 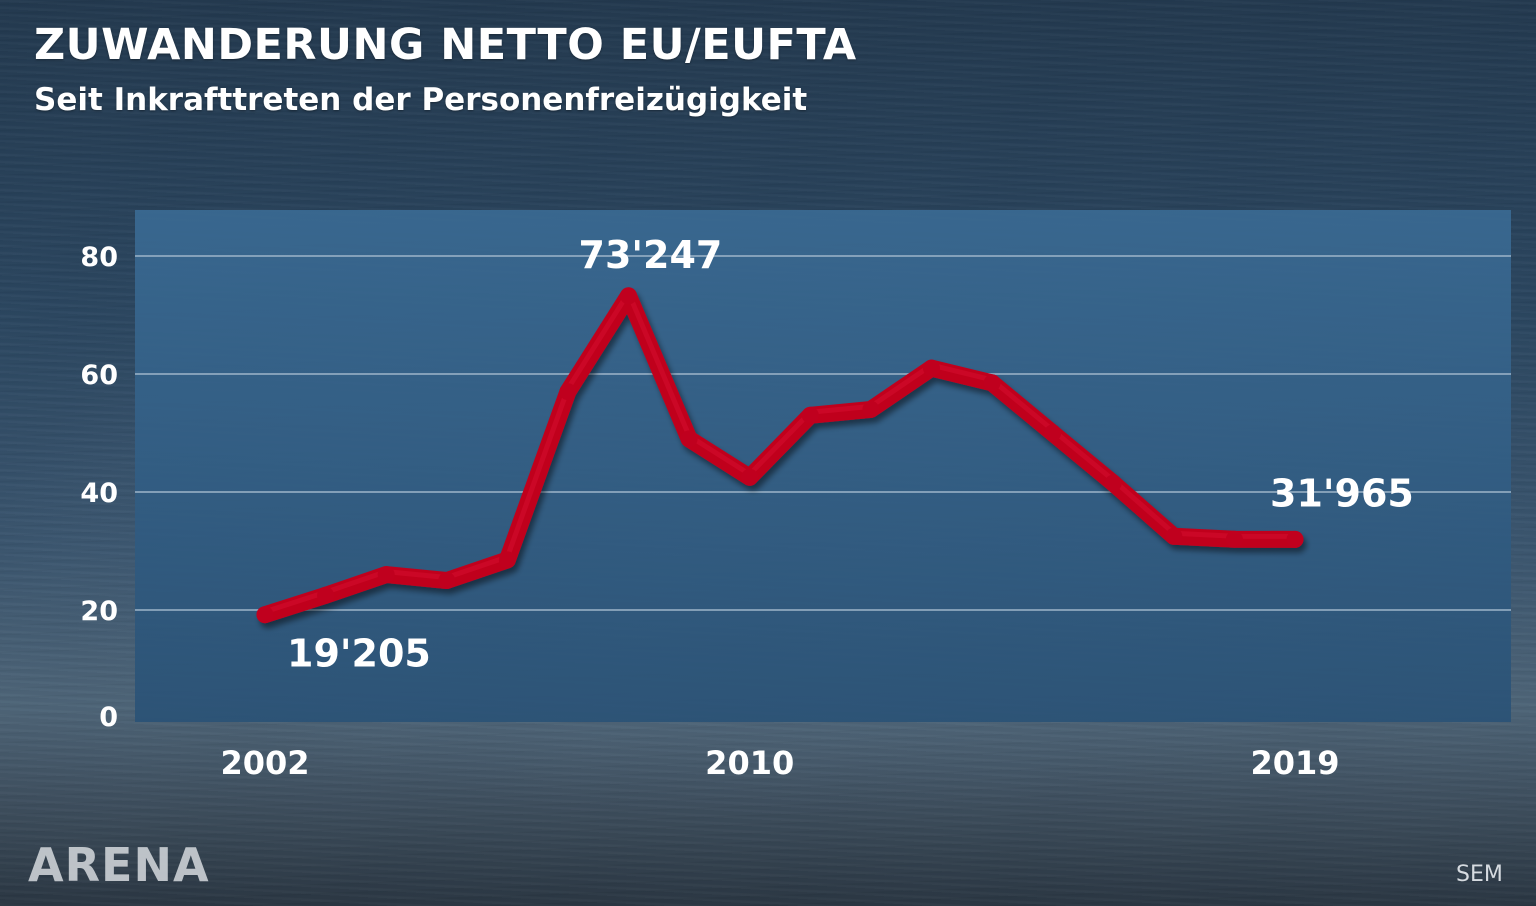 I want to click on data-point-2006, so click(x=507, y=560).